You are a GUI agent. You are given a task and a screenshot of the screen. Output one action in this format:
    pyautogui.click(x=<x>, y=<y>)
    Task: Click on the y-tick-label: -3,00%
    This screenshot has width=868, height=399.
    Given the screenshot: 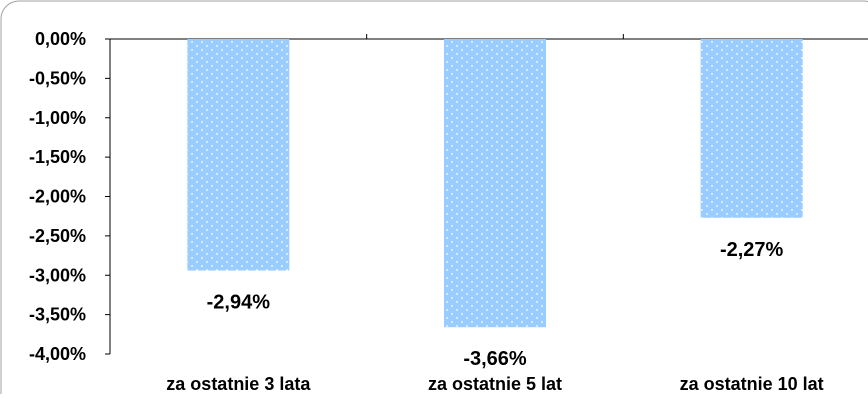 What is the action you would take?
    pyautogui.click(x=57, y=275)
    